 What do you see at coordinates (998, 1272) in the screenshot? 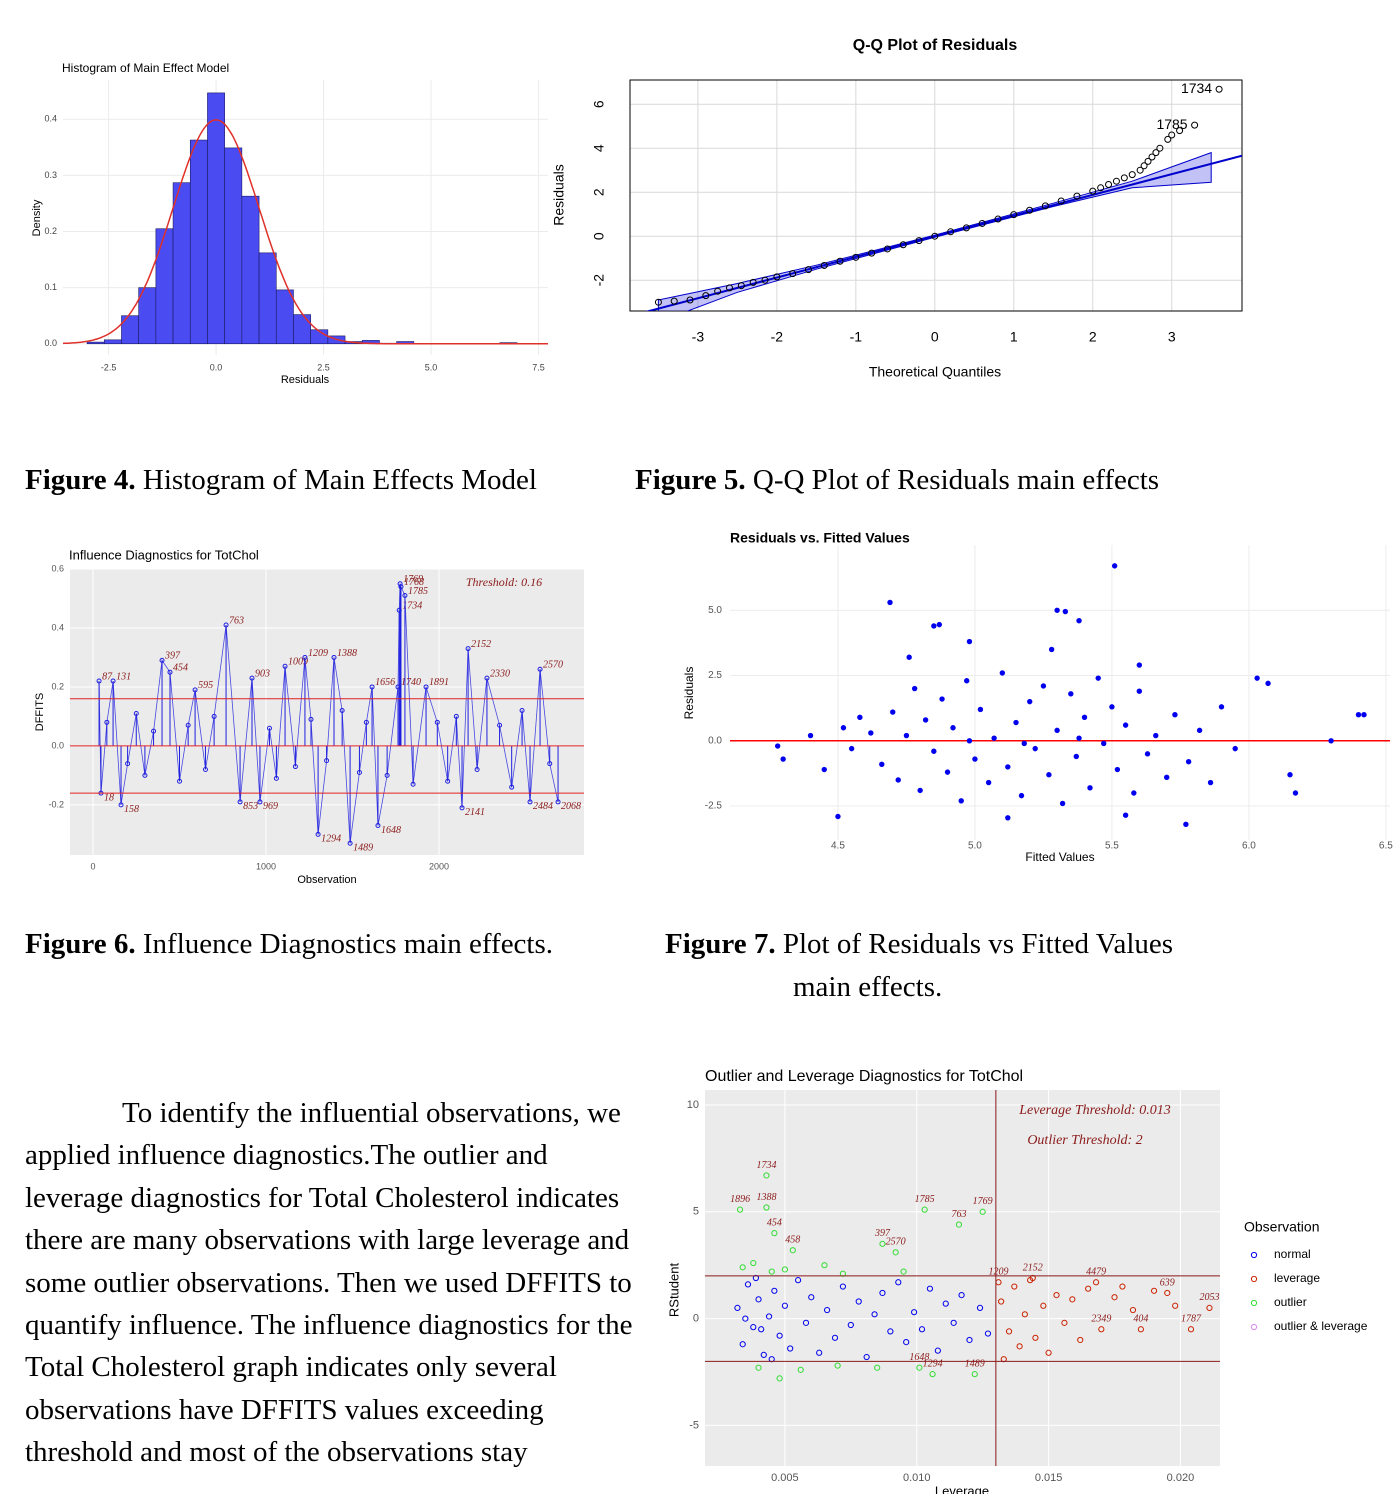
I see `point-label: 1209` at bounding box center [998, 1272].